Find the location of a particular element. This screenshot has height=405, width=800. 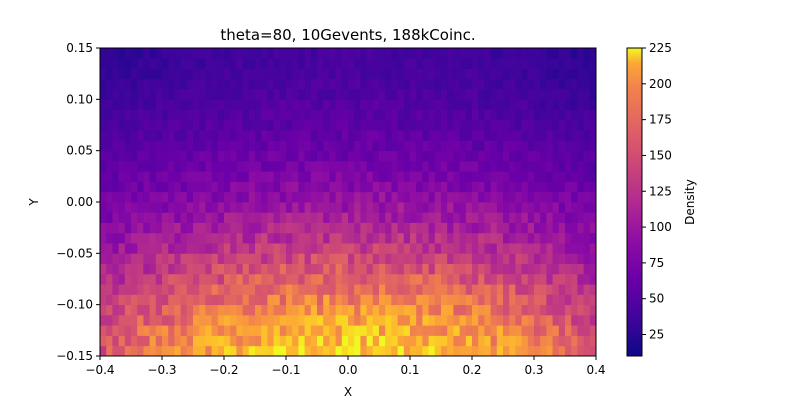

y-tick-label: −0.15 is located at coordinates (74, 356).